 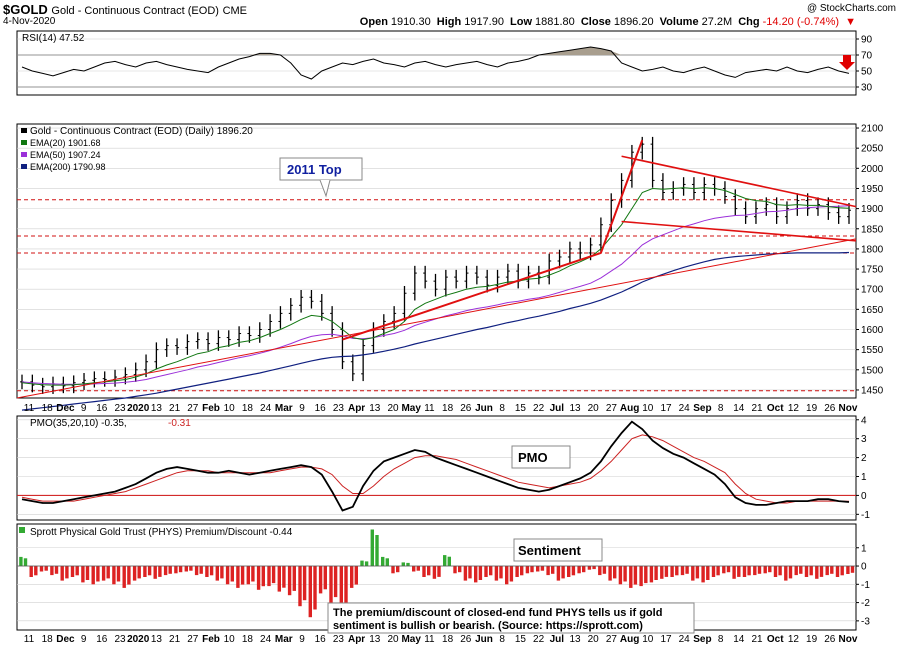 I want to click on x-tick-label: 23, so click(x=120, y=639).